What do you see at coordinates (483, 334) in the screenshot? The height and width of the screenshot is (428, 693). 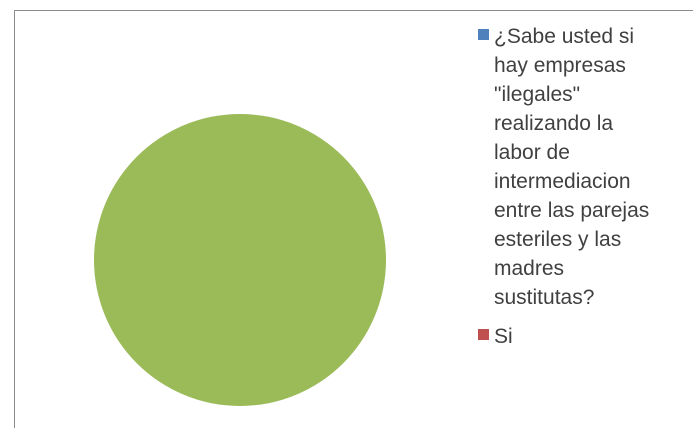 I see `legend-swatch-red` at bounding box center [483, 334].